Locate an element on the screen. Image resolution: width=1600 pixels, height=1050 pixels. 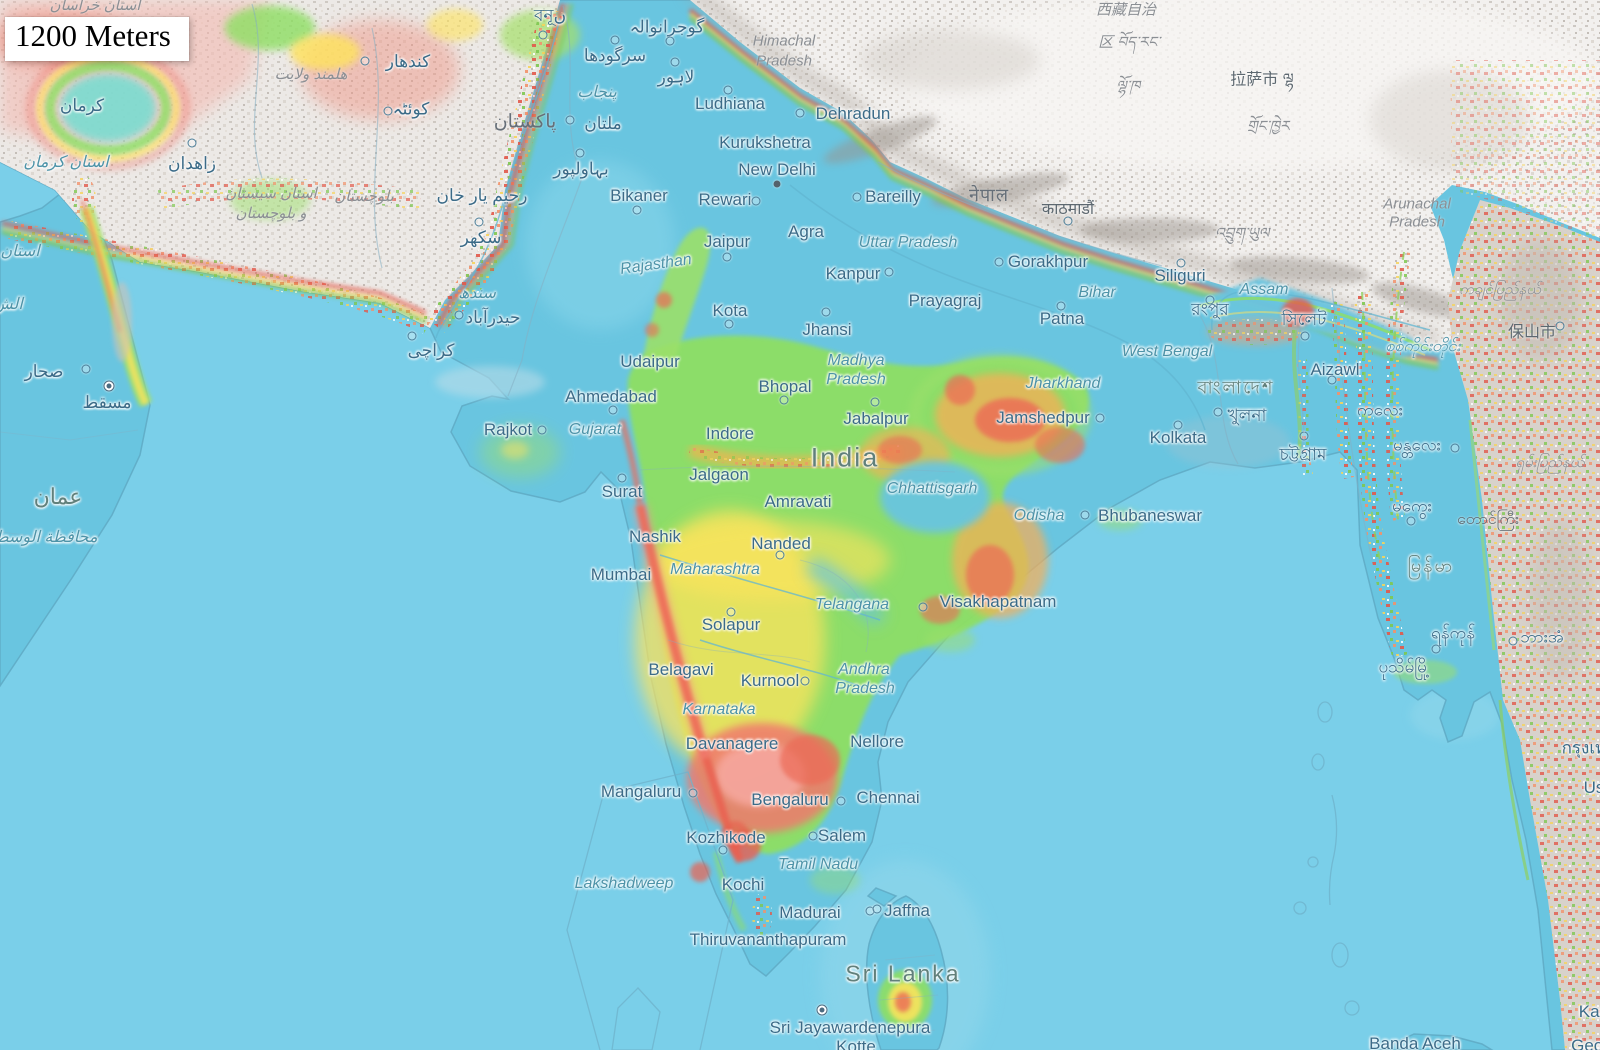
map-label: کندهار is located at coordinates (408, 61).